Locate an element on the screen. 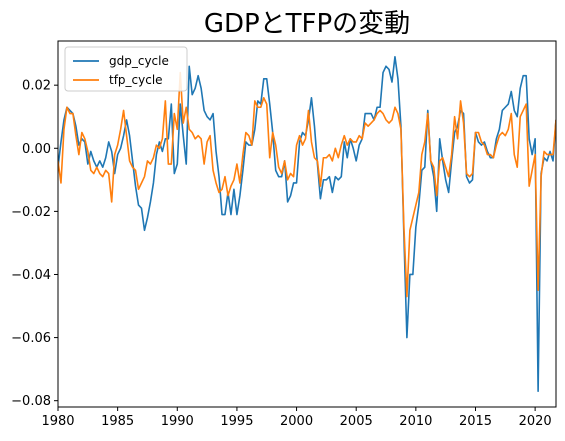 This screenshot has height=441, width=565. x-tick-label: 1985 is located at coordinates (117, 421).